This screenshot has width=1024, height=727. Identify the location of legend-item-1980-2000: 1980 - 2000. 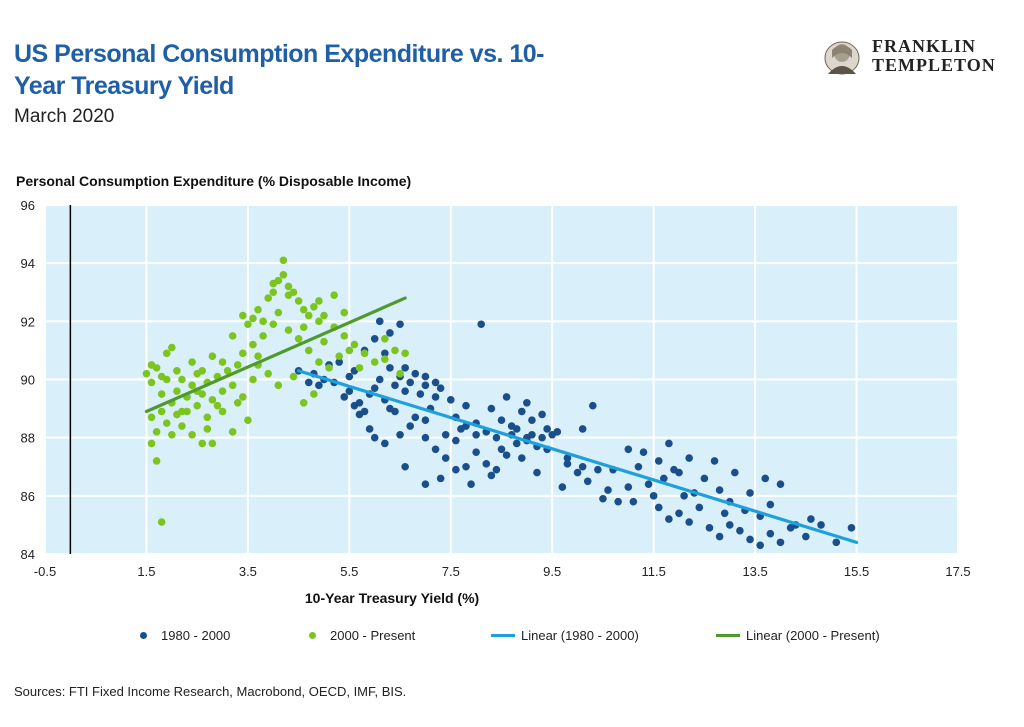
(185, 635).